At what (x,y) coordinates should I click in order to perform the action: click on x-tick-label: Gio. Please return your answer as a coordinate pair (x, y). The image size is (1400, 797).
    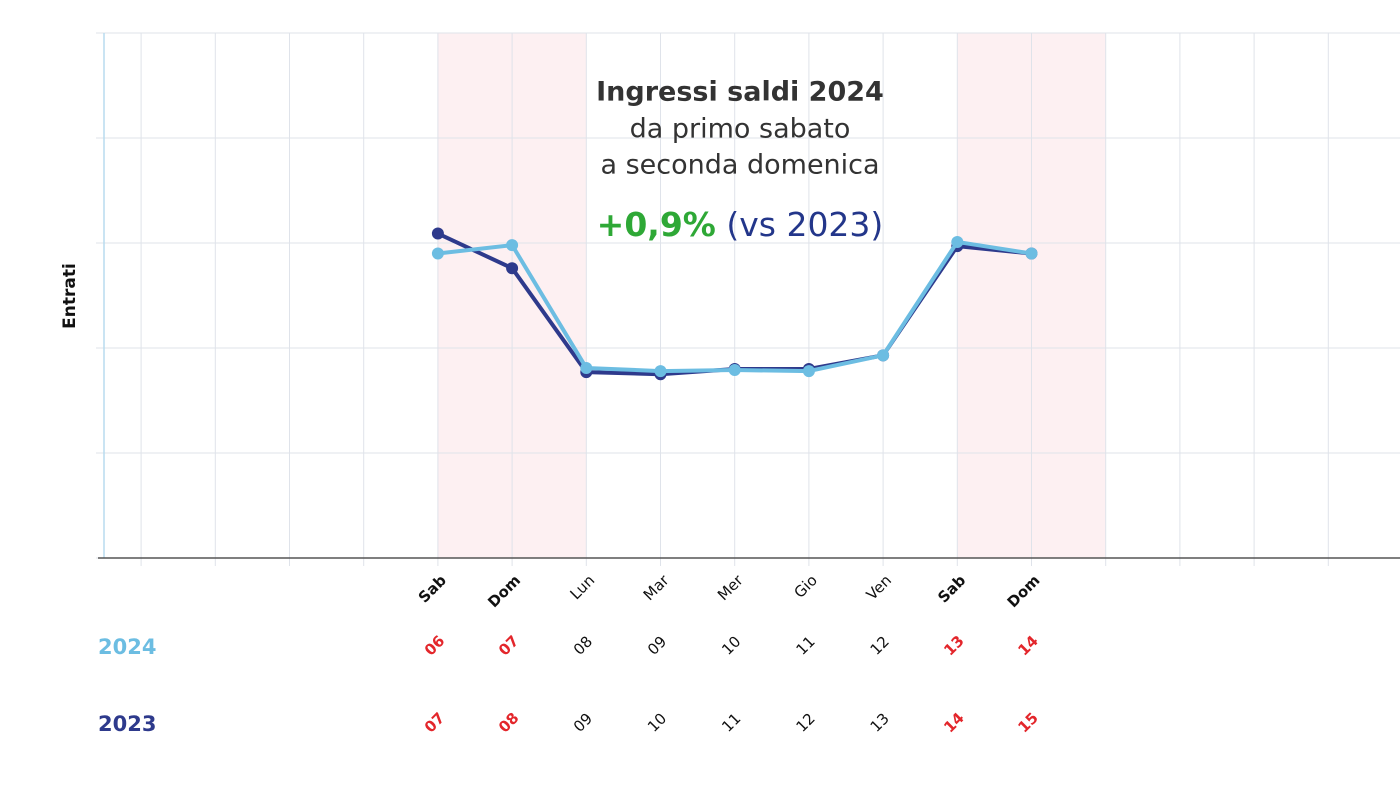
    Looking at the image, I should click on (806, 586).